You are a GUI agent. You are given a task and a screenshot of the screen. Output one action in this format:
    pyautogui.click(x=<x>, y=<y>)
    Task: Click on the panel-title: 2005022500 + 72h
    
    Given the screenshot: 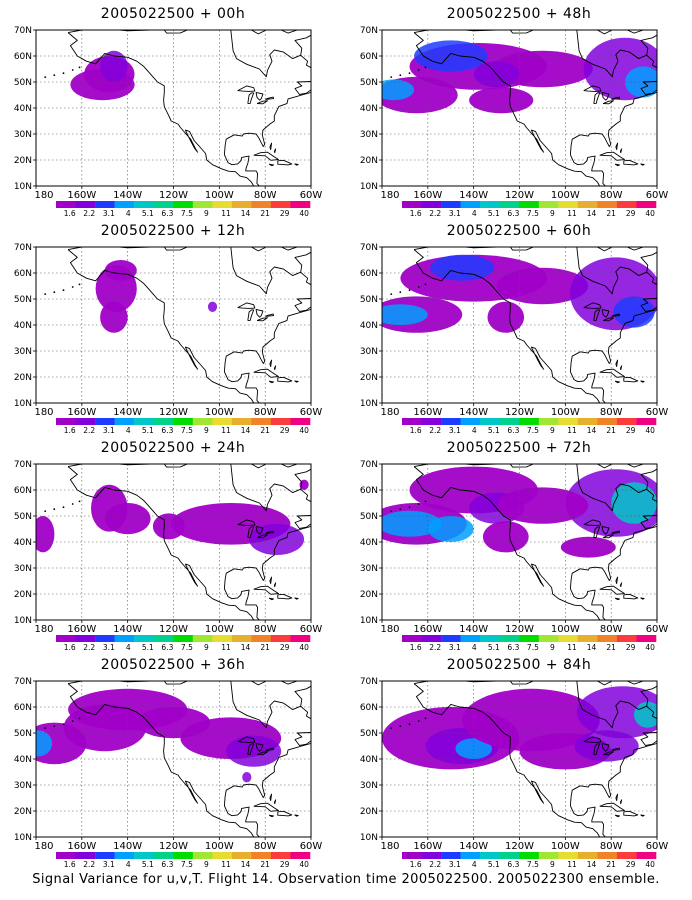 What is the action you would take?
    pyautogui.click(x=519, y=448)
    